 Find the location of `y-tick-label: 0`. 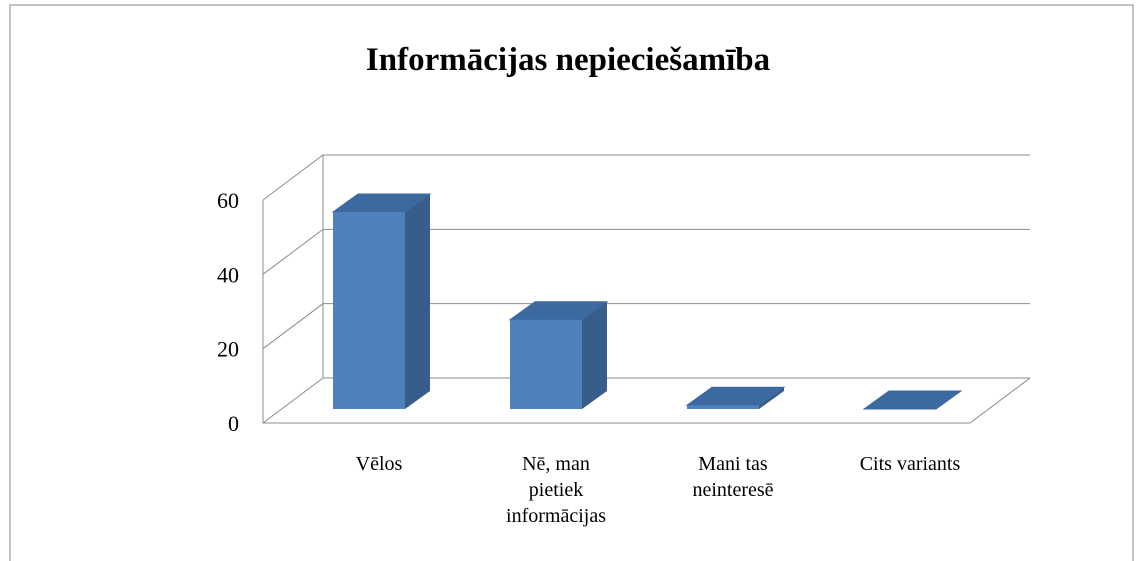

y-tick-label: 0 is located at coordinates (233, 423).